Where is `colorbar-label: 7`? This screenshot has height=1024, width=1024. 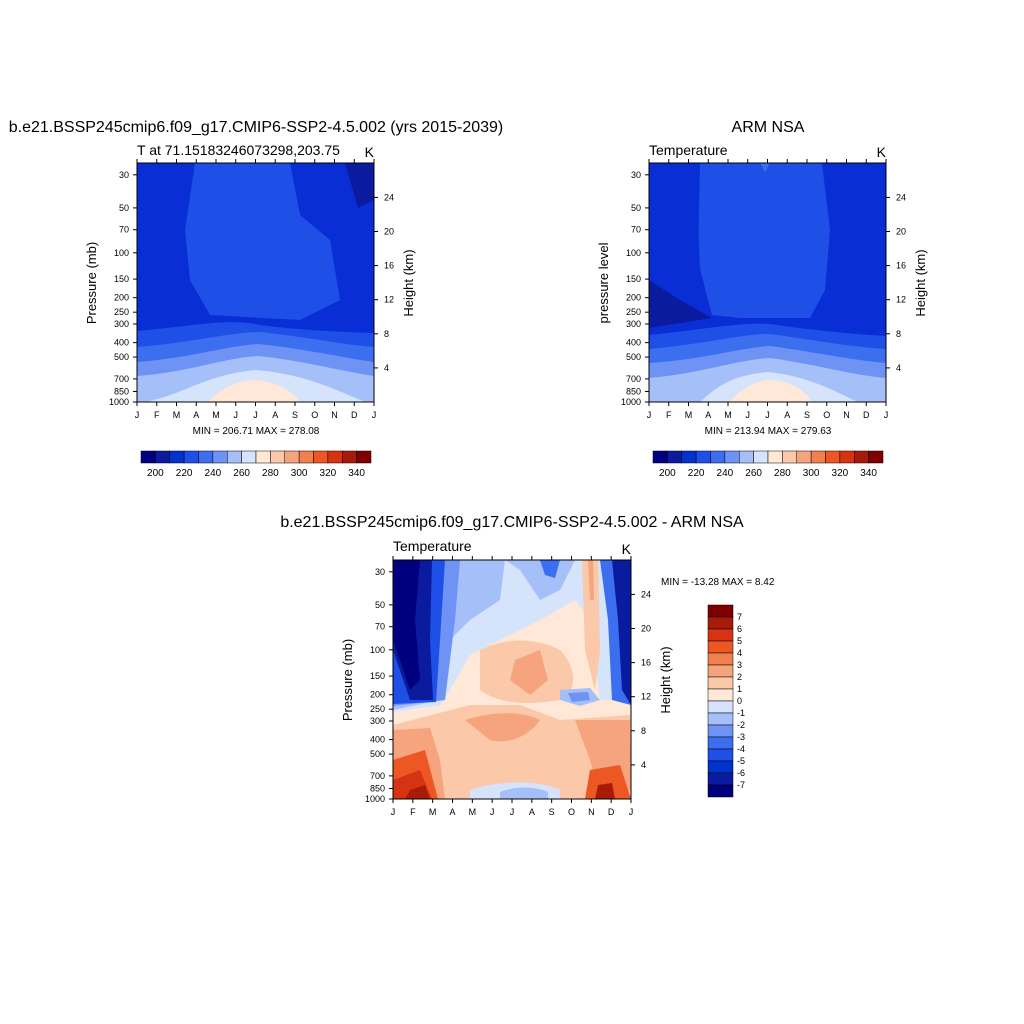
colorbar-label: 7 is located at coordinates (739, 617).